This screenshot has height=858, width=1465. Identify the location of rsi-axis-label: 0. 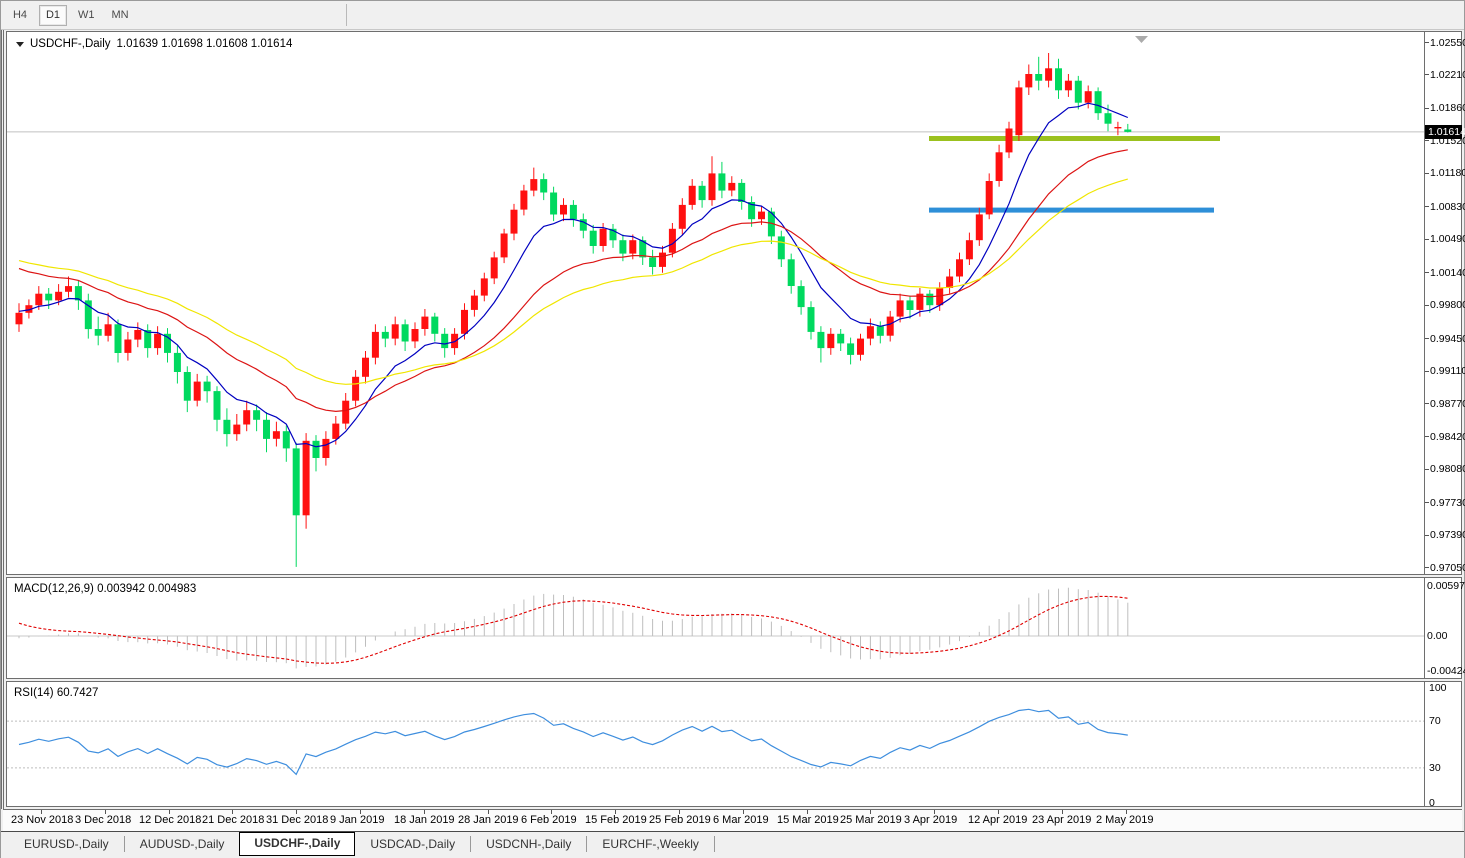
(1432, 803).